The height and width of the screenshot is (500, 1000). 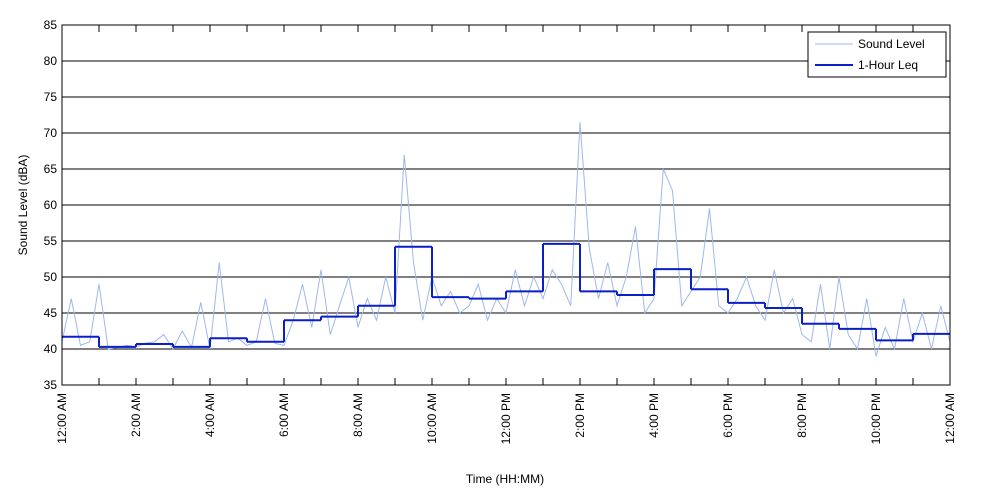 What do you see at coordinates (284, 415) in the screenshot?
I see `x-tick-label: 6:00 AM` at bounding box center [284, 415].